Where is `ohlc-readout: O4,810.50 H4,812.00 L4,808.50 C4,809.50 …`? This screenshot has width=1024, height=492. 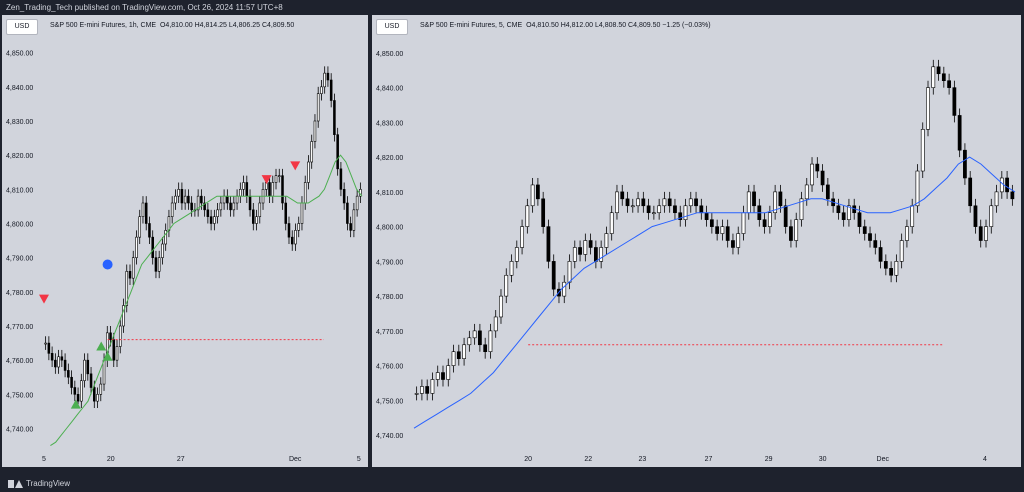 ohlc-readout: O4,810.50 H4,812.00 L4,808.50 C4,809.50 … is located at coordinates (618, 25).